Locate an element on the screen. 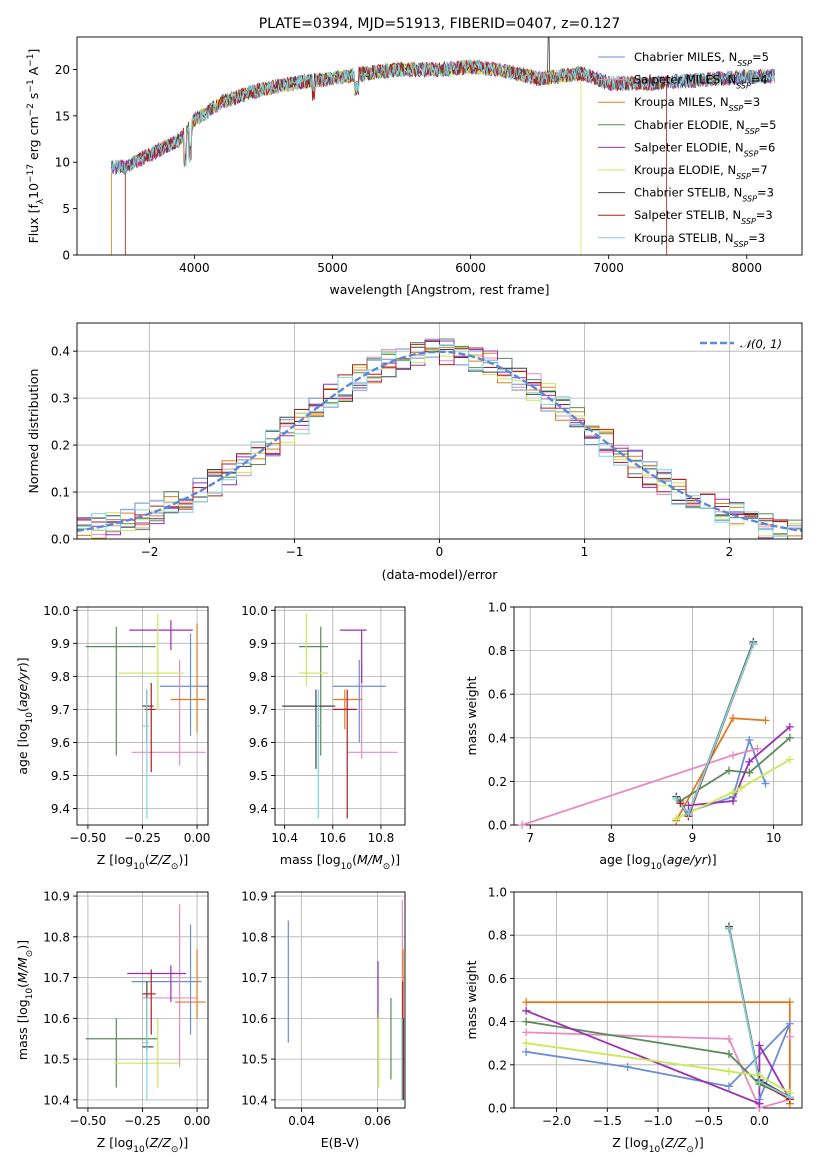 The width and height of the screenshot is (819, 1170). x-tick-label: 9 is located at coordinates (693, 838).